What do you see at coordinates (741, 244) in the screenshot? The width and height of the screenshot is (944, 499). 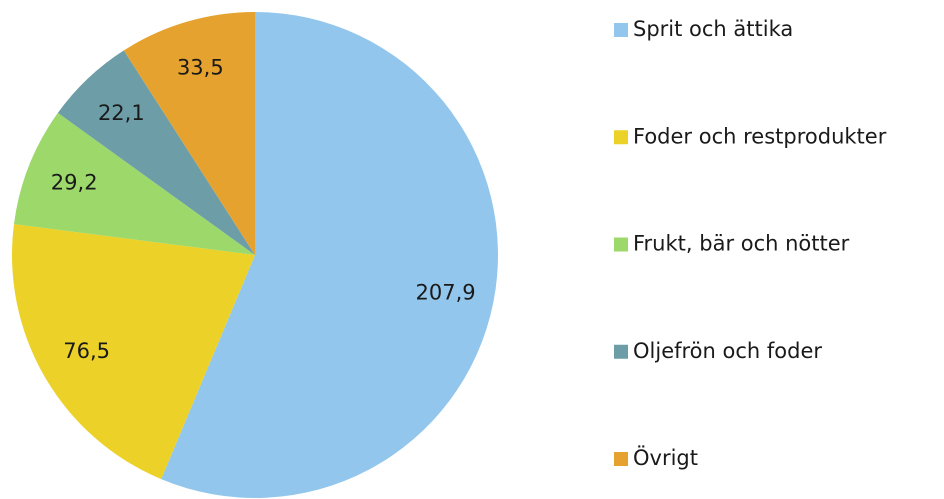 I see `legend-label: Frukt, bär och nötter` at bounding box center [741, 244].